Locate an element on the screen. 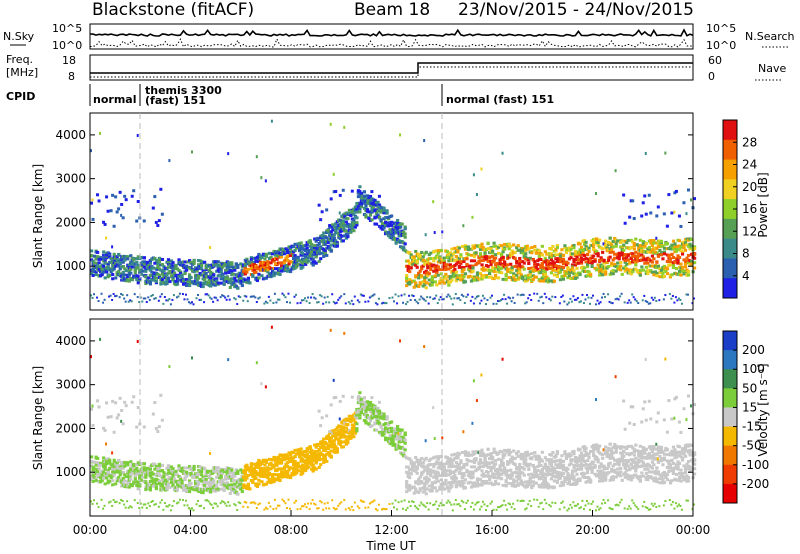  power-y-tick-label: 3000 is located at coordinates (70, 179).